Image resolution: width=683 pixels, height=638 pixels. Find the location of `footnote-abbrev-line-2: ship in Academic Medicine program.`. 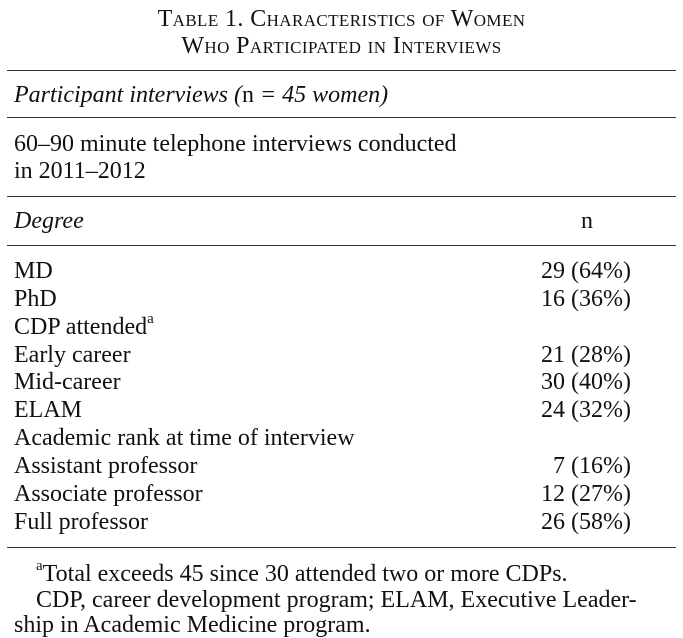

footnote-abbrev-line-2: ship in Academic Medicine program. is located at coordinates (192, 625).